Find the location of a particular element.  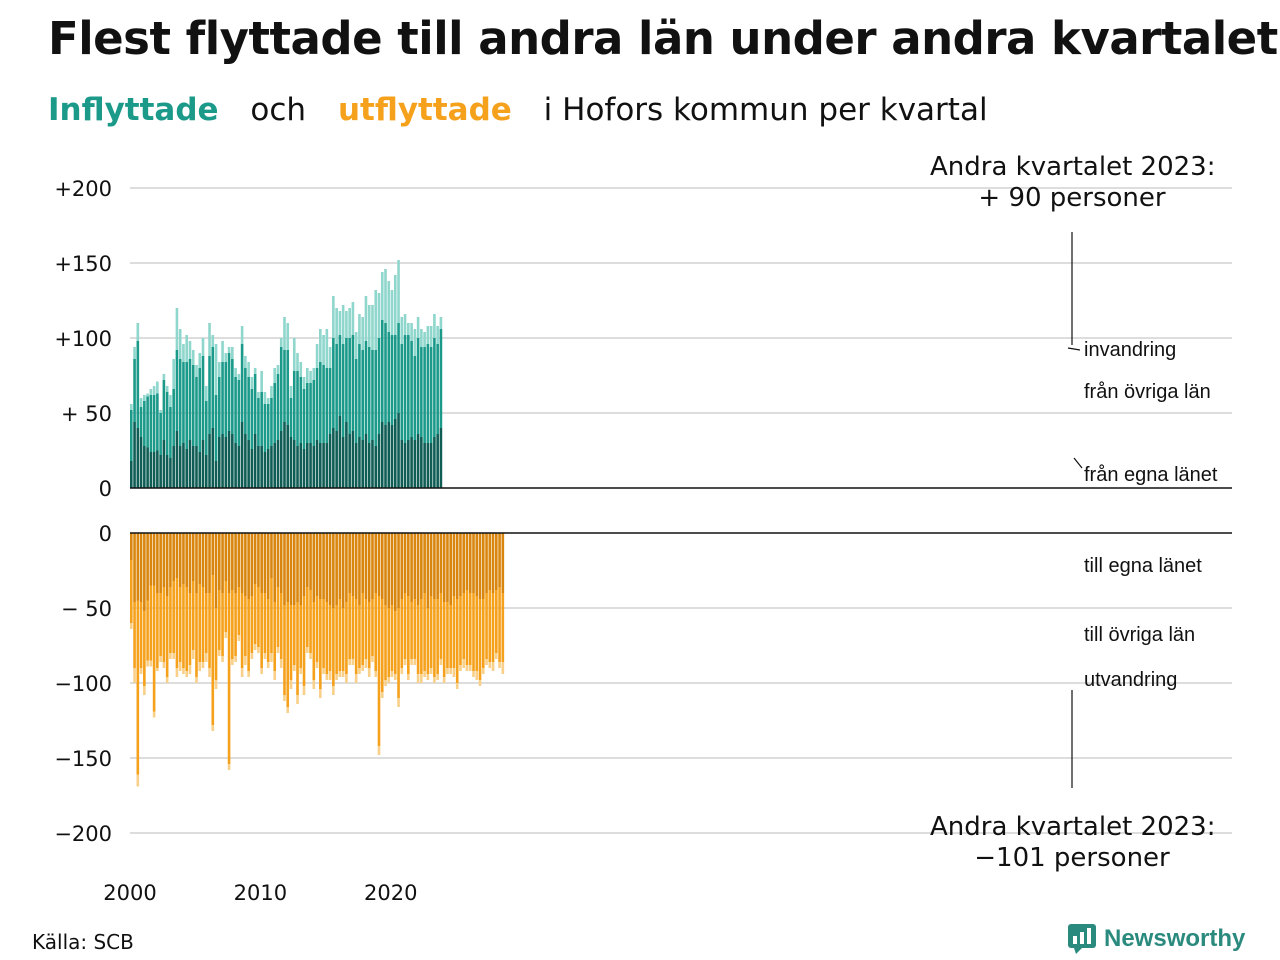

subtitle-rest: i Hofors kommun per kvartal is located at coordinates (765, 110).